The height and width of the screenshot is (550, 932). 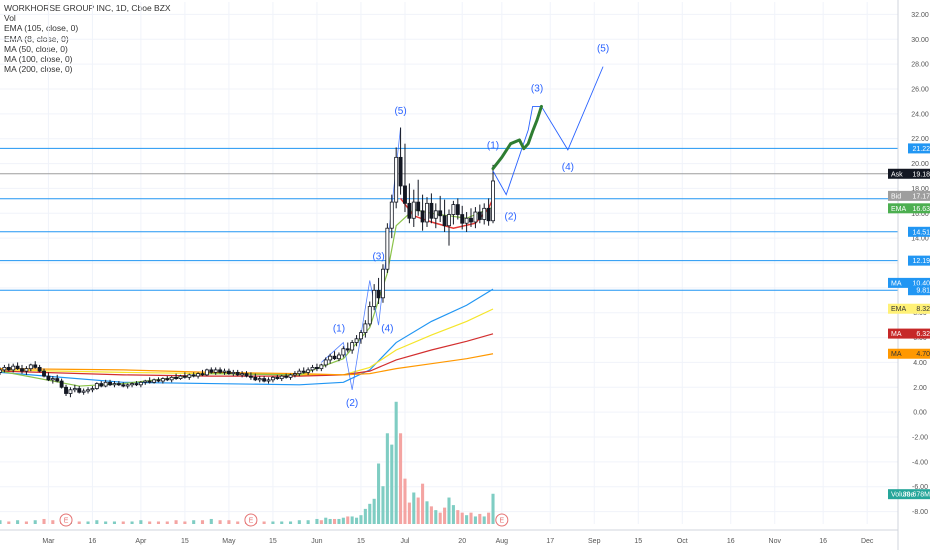 I want to click on legend-line-ma50: MA (50, close, 0), so click(x=36, y=48).